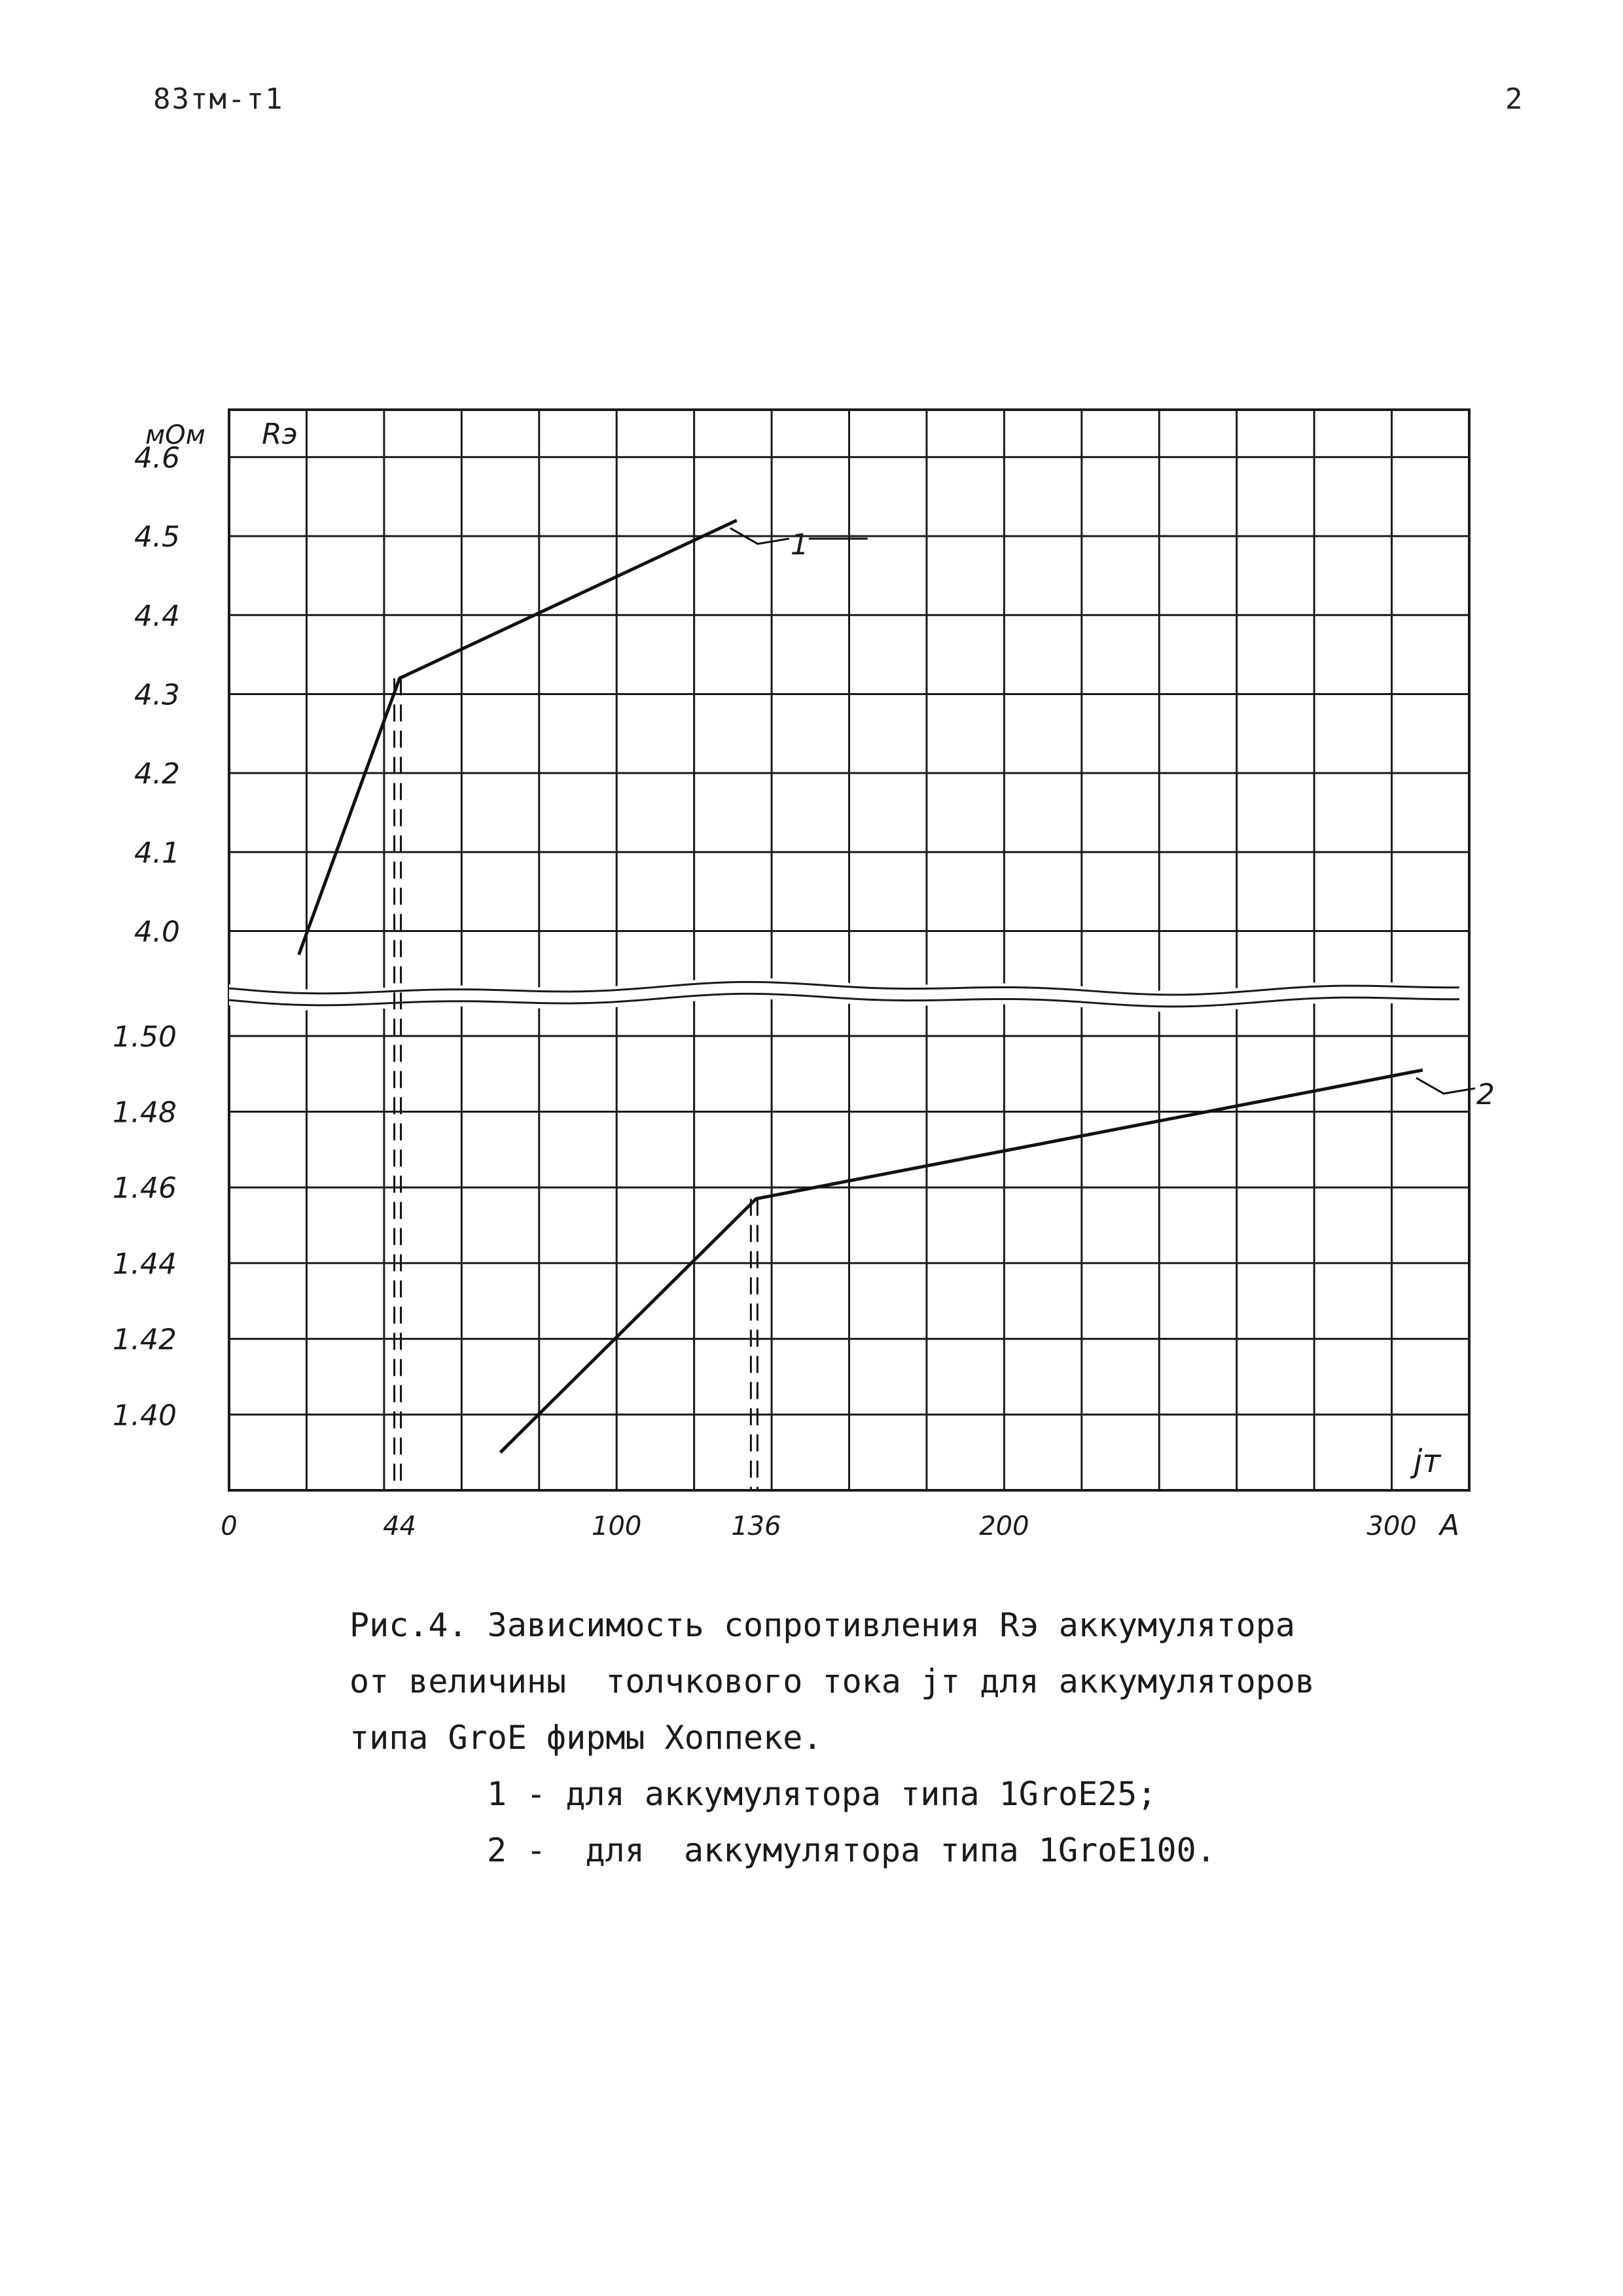 This screenshot has height=2296, width=1623. Describe the element at coordinates (616, 1526) in the screenshot. I see `x-tick-label: 100` at that location.